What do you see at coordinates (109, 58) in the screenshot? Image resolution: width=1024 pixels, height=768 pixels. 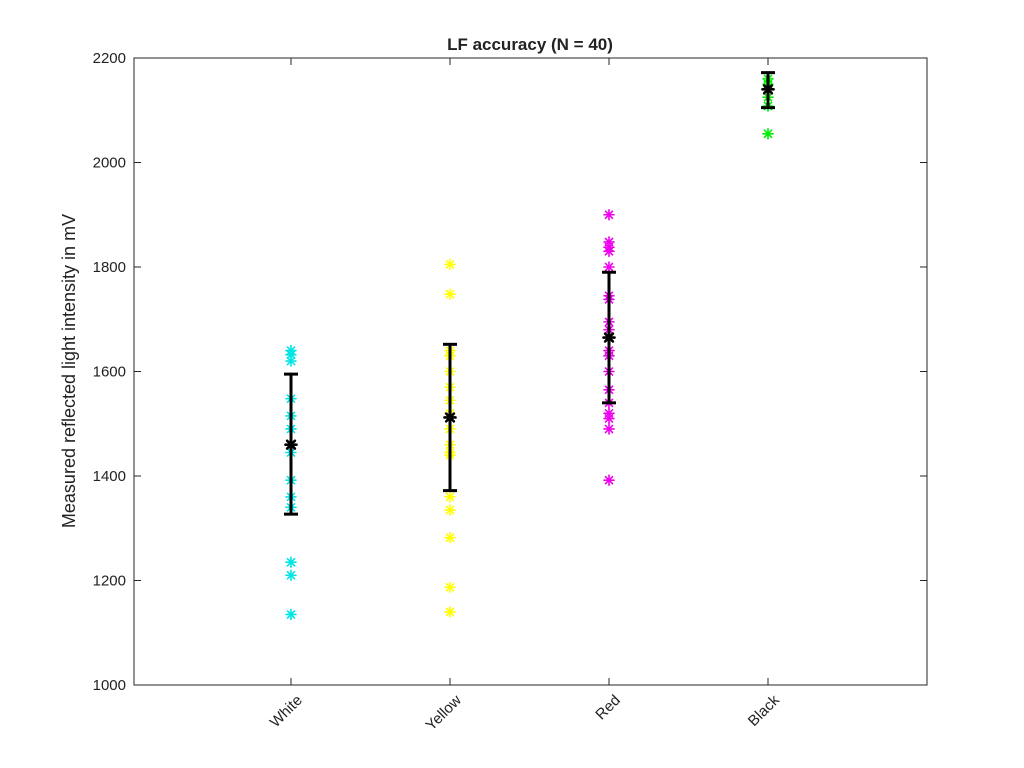 I see `y-tick-label: 2200` at bounding box center [109, 58].